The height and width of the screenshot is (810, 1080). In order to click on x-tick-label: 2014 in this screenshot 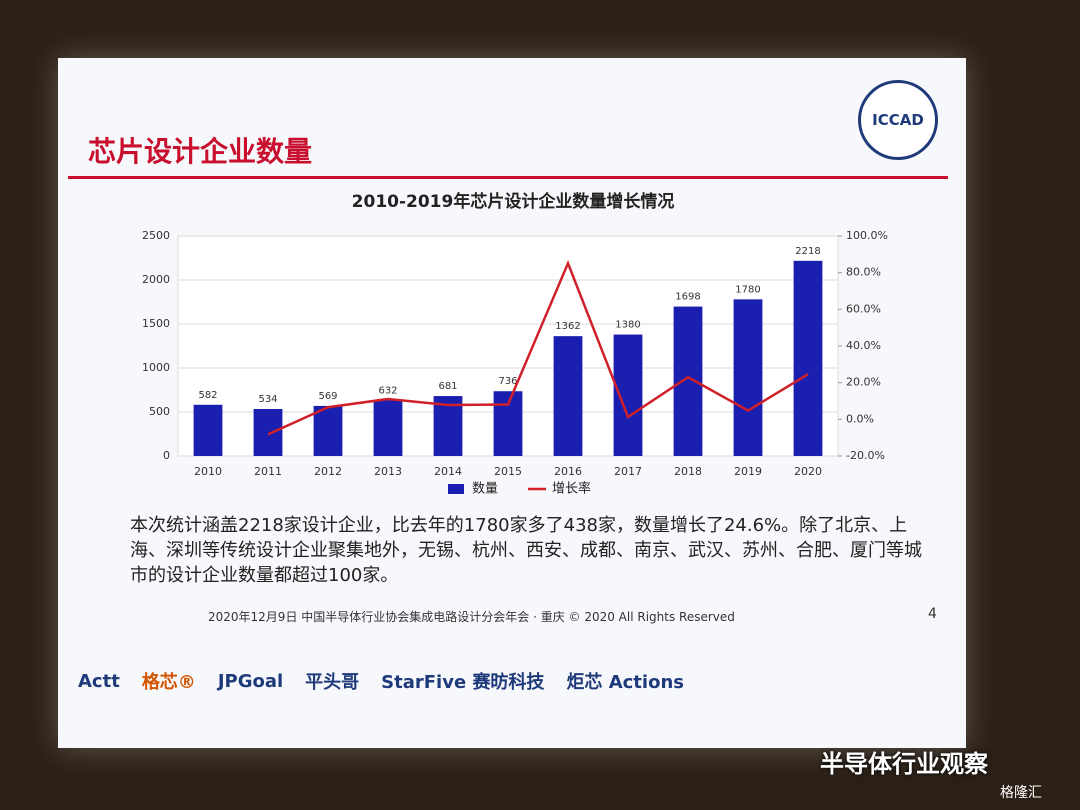, I will do `click(448, 471)`.